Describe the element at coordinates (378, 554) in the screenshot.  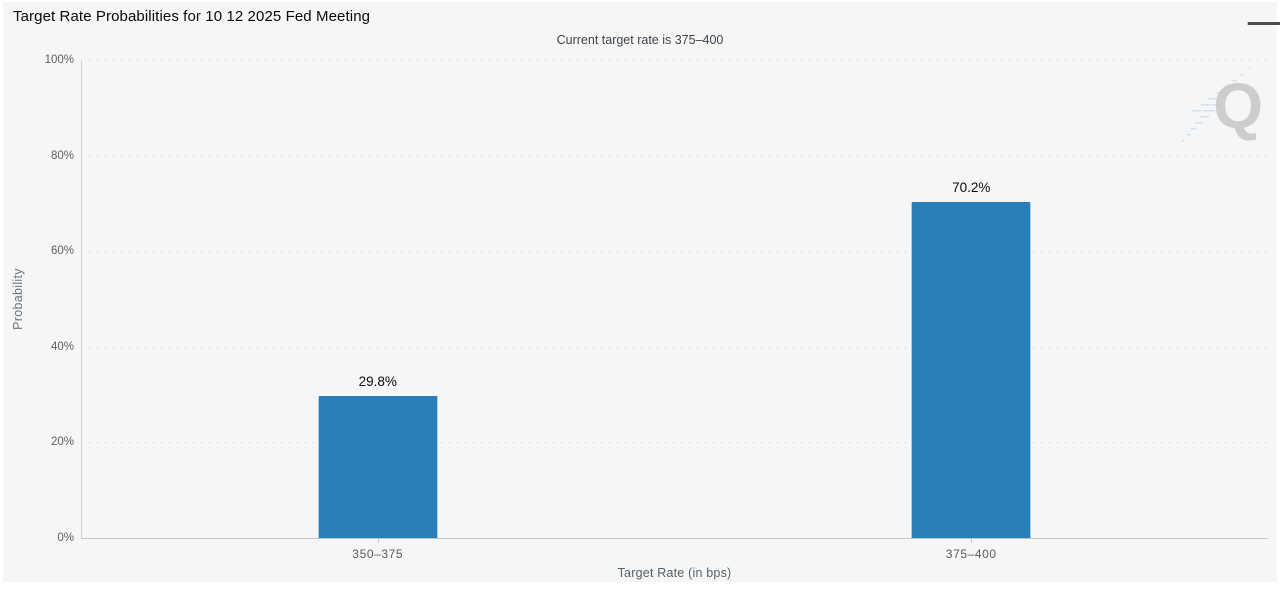
I see `x-tick-label: 350–375` at that location.